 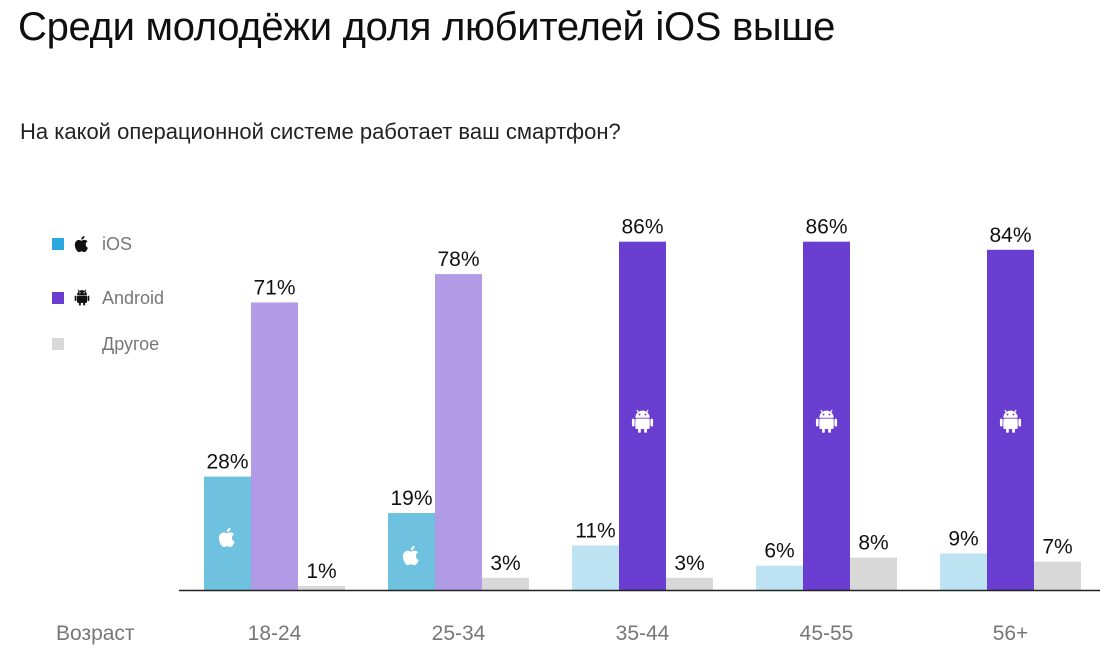 I want to click on data-label-android-45-55: 86%, so click(x=826, y=227).